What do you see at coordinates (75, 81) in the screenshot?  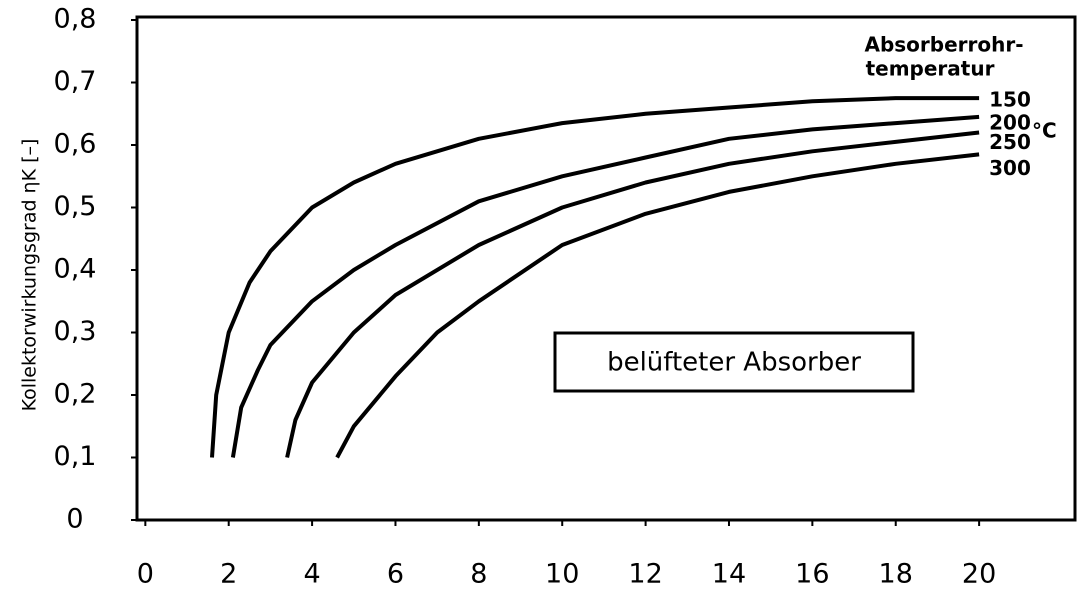 I see `y-tick-label: 0,7` at bounding box center [75, 81].